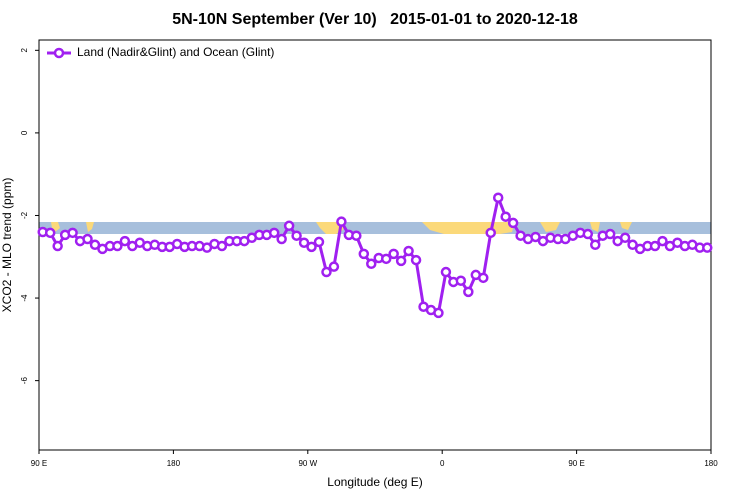 This screenshot has height=500, width=750. What do you see at coordinates (24, 298) in the screenshot?
I see `y-tick-label: -4` at bounding box center [24, 298].